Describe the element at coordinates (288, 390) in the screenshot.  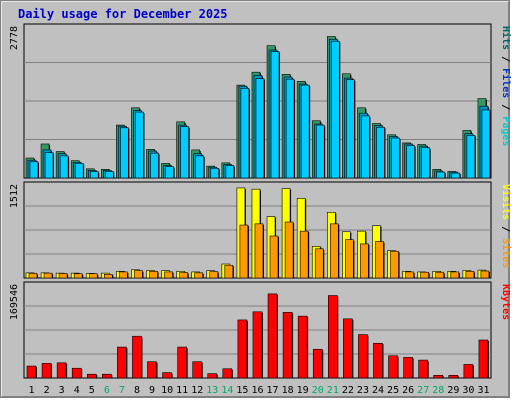
I see `x-tick-label-18: 18` at that location.